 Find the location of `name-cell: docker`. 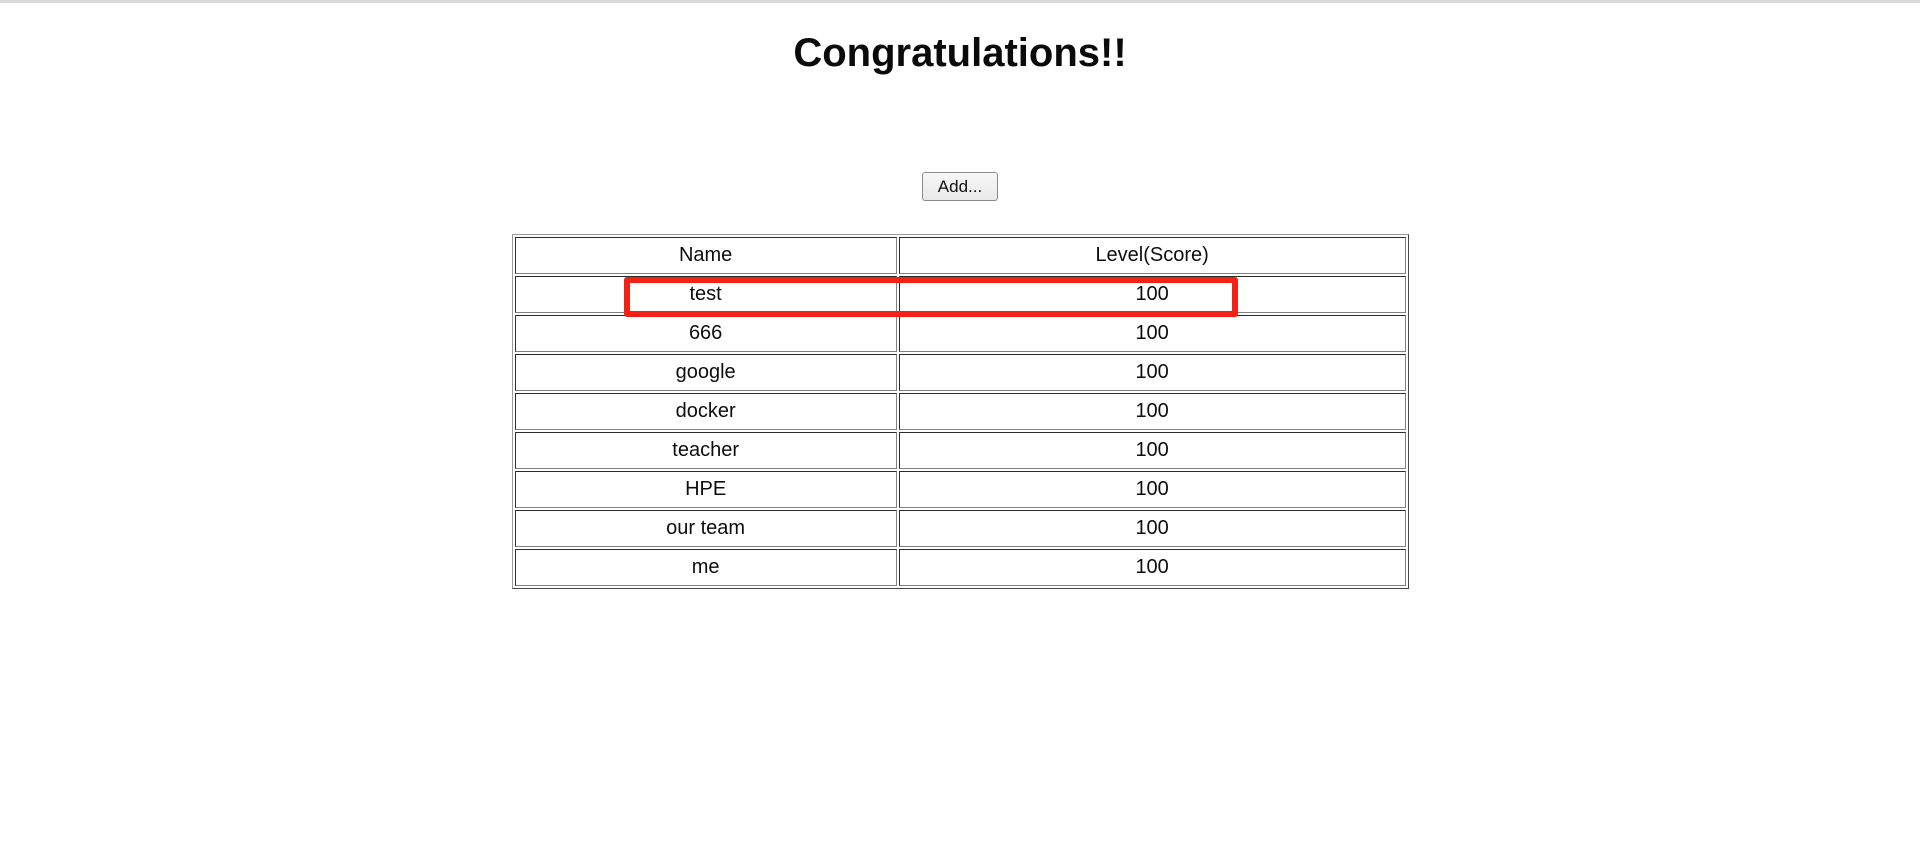

name-cell: docker is located at coordinates (705, 411).